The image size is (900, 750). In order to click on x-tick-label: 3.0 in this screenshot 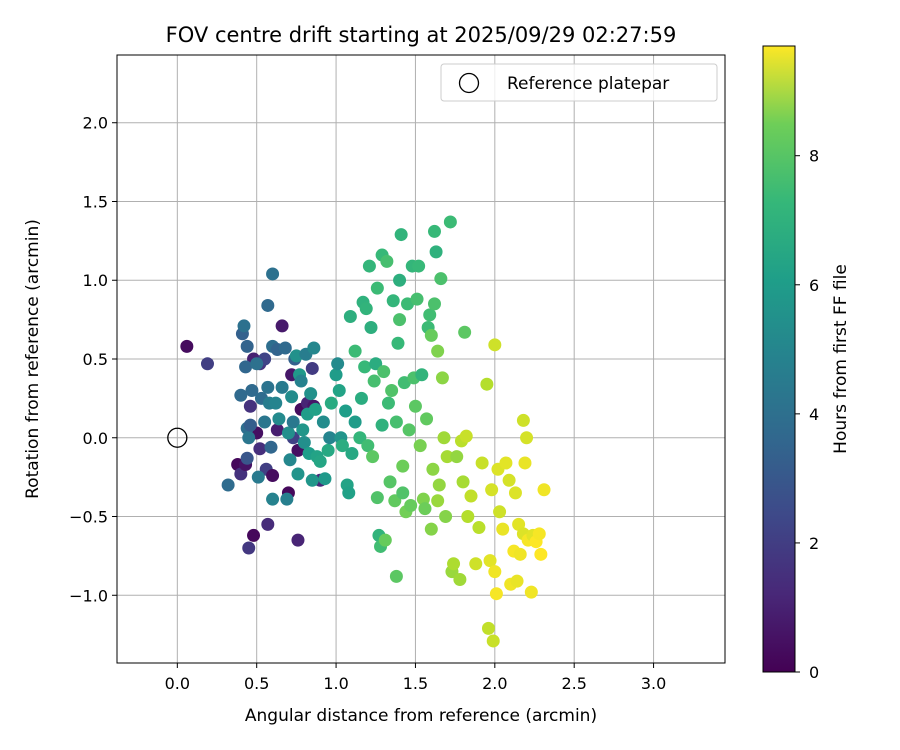, I will do `click(653, 683)`.